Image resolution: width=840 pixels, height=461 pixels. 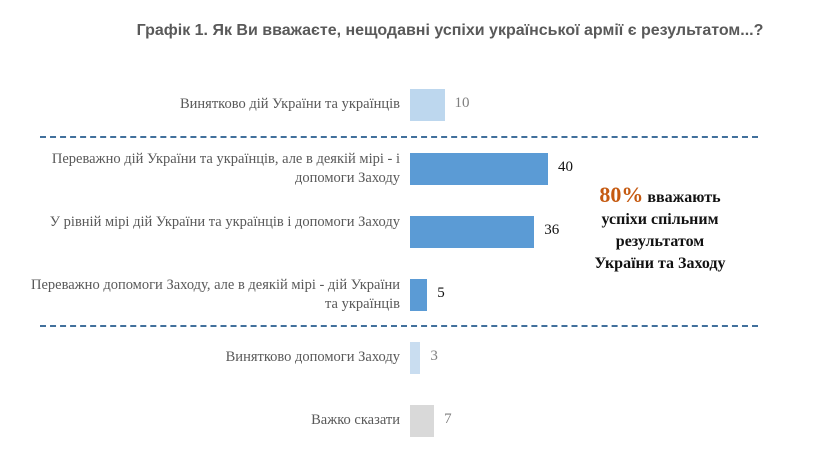 I want to click on annotation-text: України та Заходу, so click(x=660, y=263).